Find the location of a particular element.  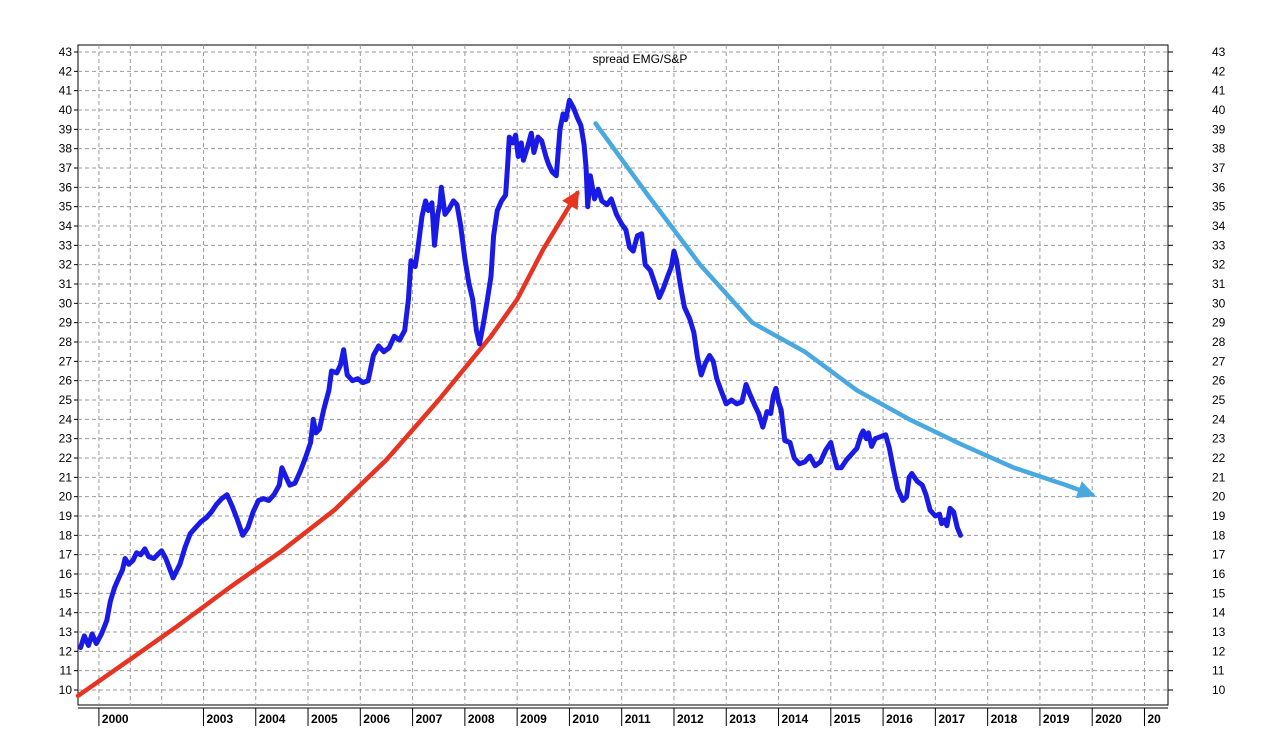

y-tick-label-right: 19 is located at coordinates (1219, 516).